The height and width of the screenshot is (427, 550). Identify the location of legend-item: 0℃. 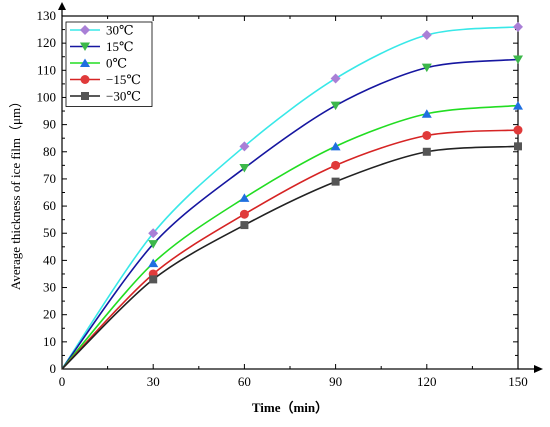
(98, 63).